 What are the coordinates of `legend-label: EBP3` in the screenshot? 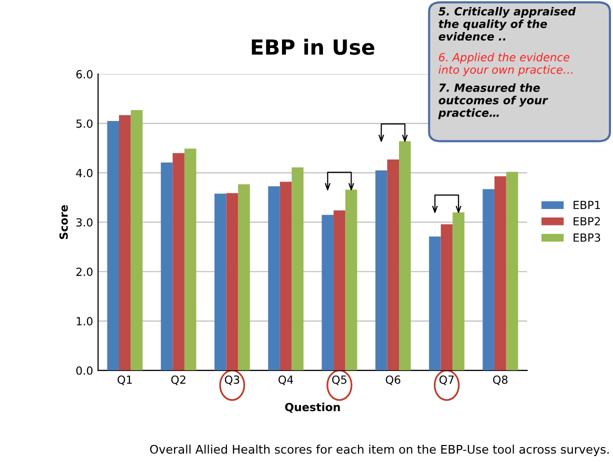 It's located at (587, 237).